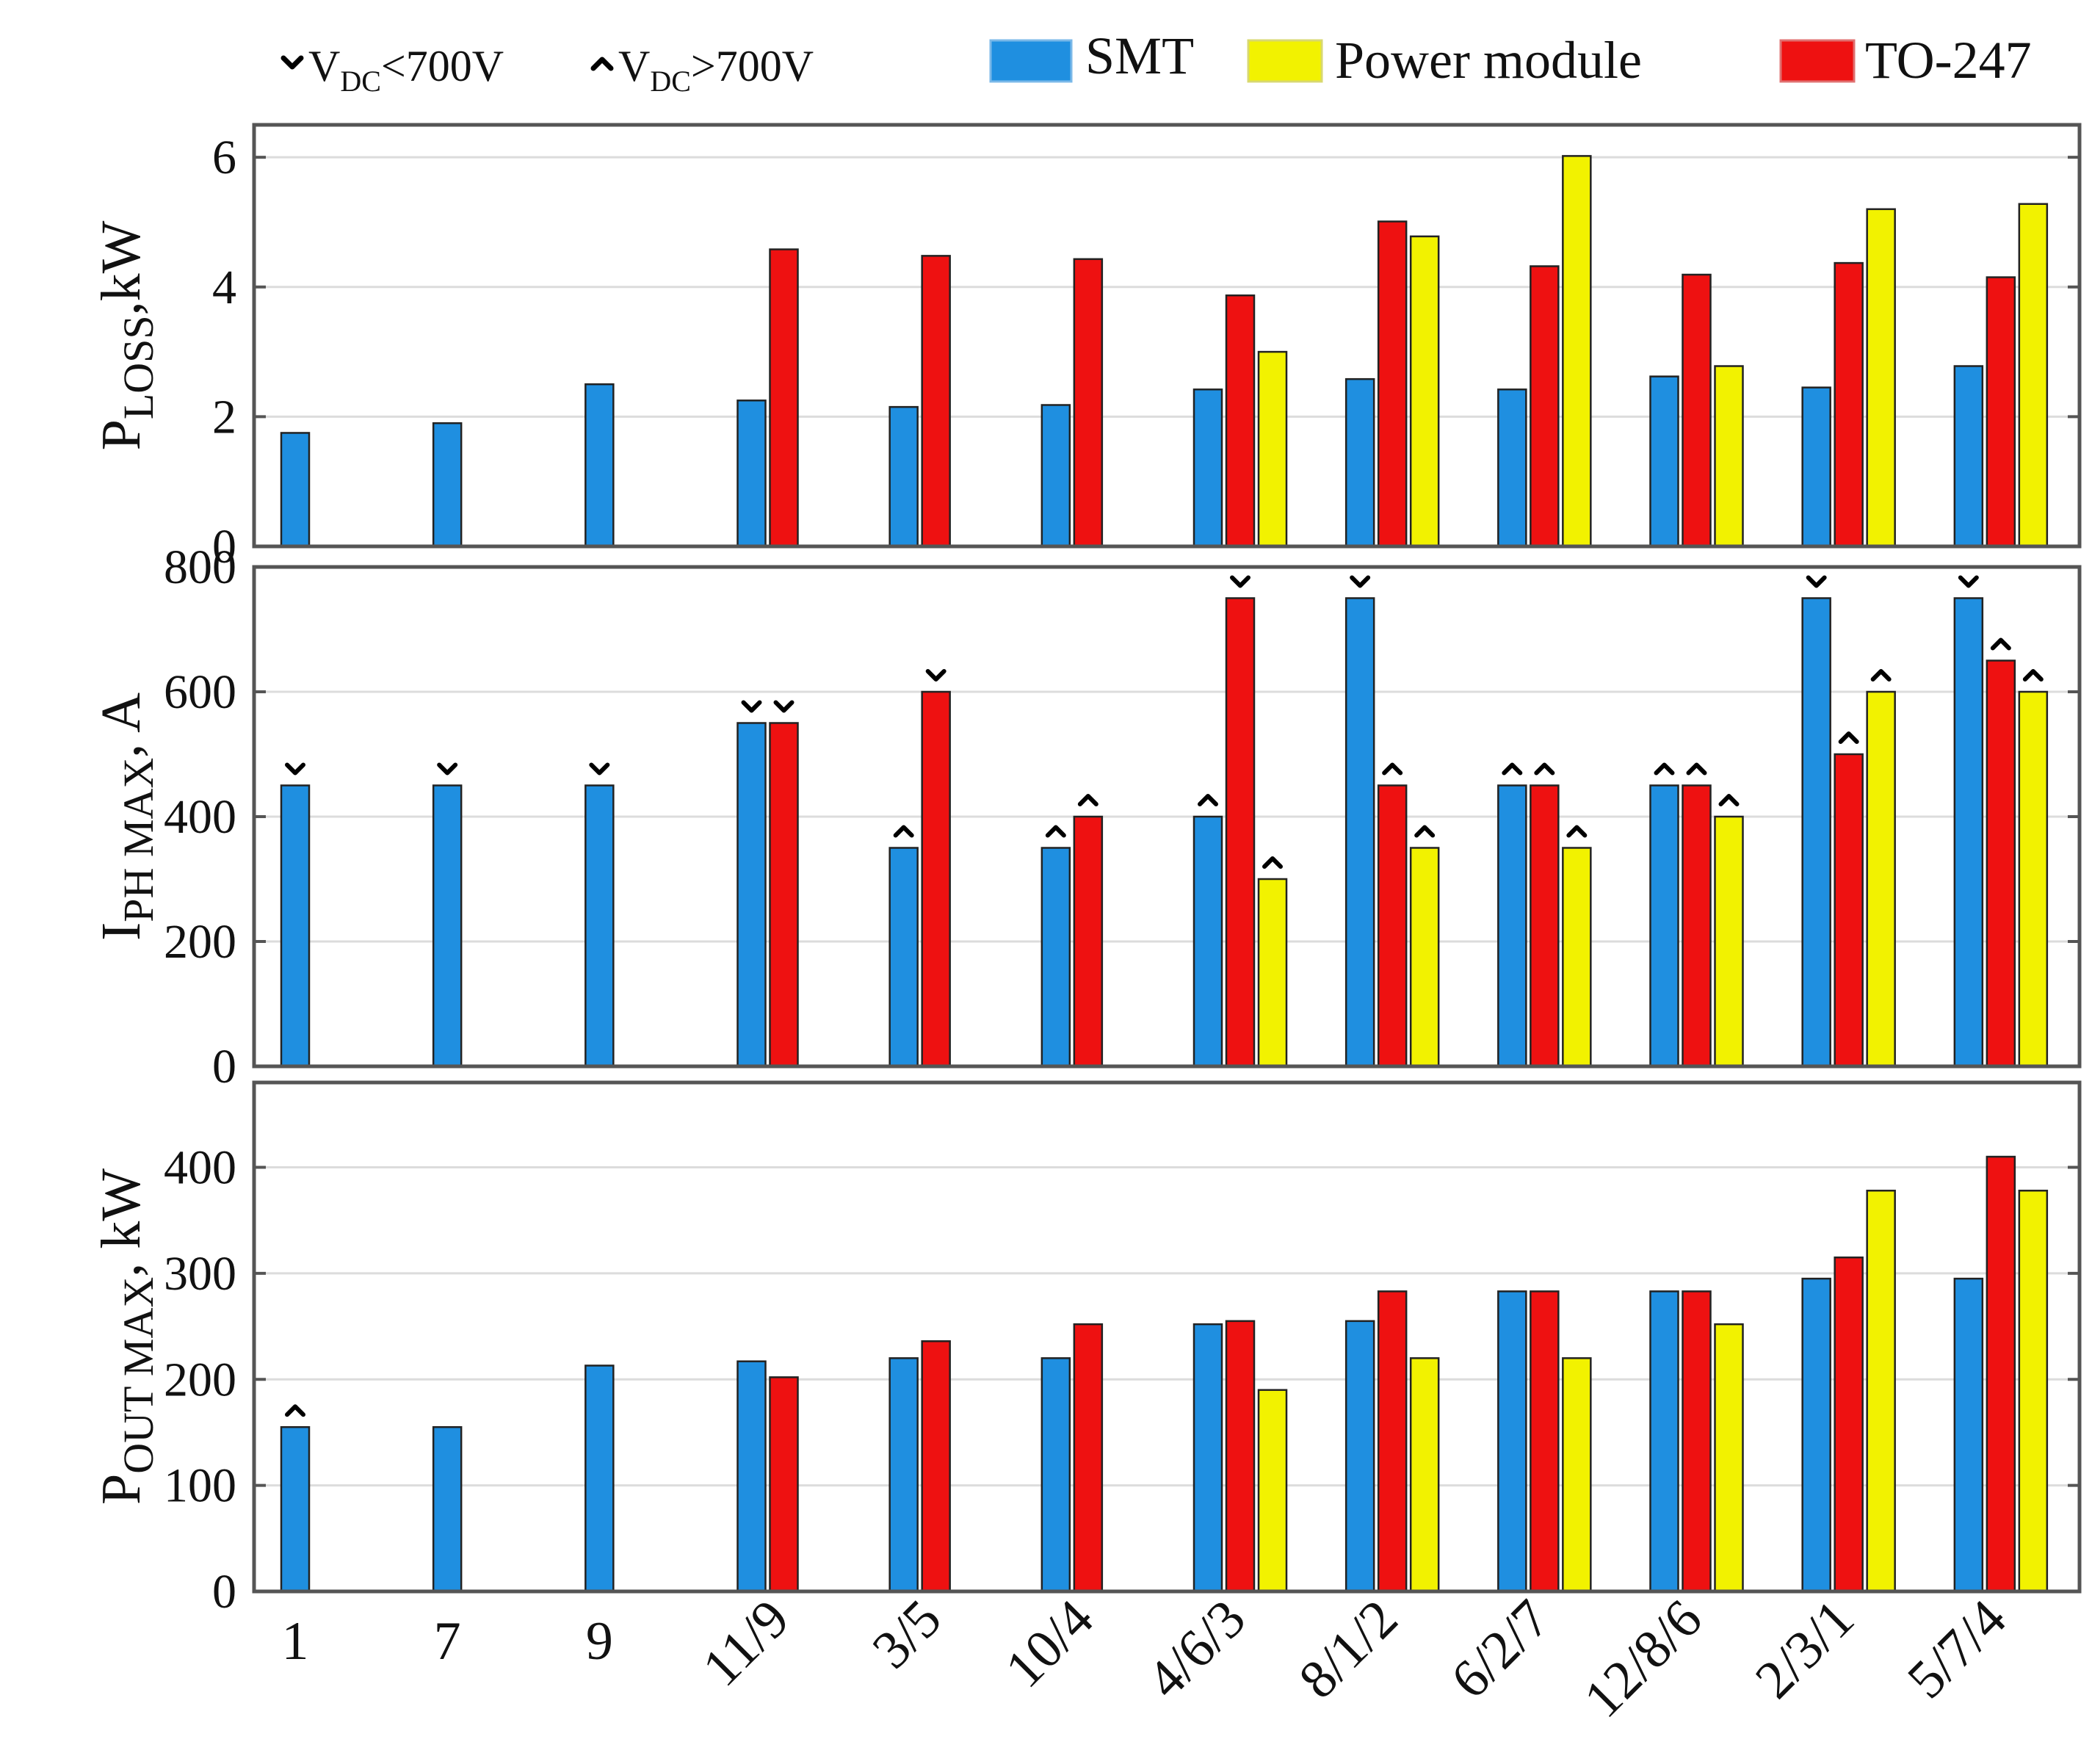 The width and height of the screenshot is (2092, 1764). What do you see at coordinates (1817, 61) in the screenshot?
I see `legend-swatch-to247` at bounding box center [1817, 61].